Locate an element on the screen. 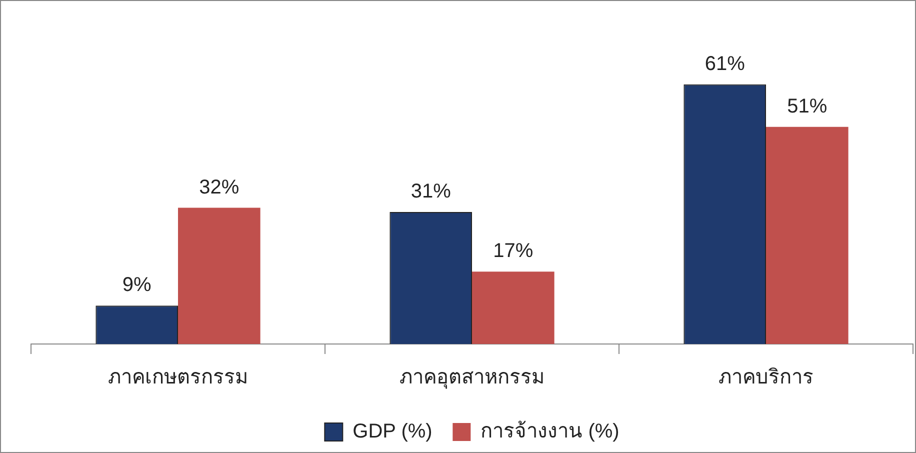  data-label: 31% is located at coordinates (431, 191).